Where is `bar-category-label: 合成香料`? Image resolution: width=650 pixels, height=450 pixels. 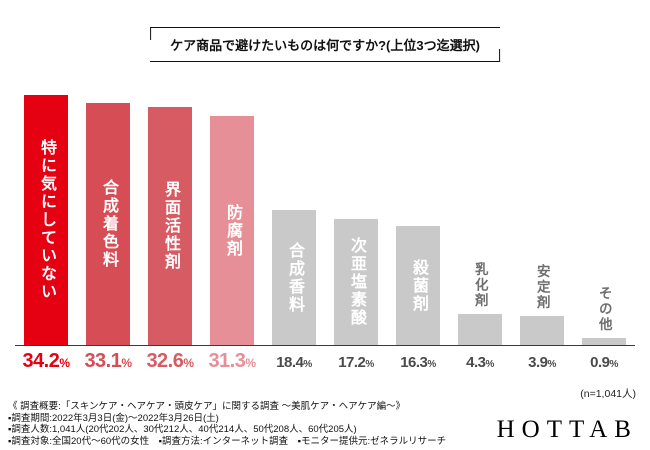 bar-category-label: 合成香料 is located at coordinates (294, 277).